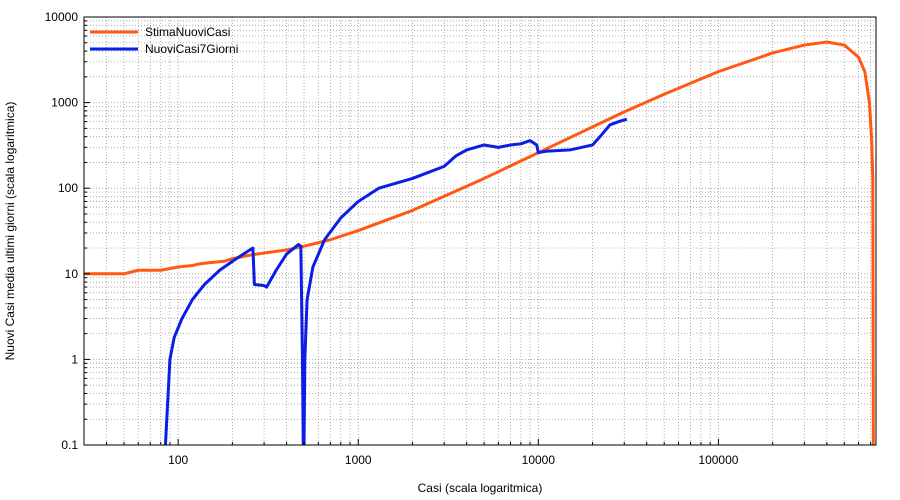 Image resolution: width=900 pixels, height=500 pixels. Describe the element at coordinates (178, 460) in the screenshot. I see `x-tick-label: 100` at that location.